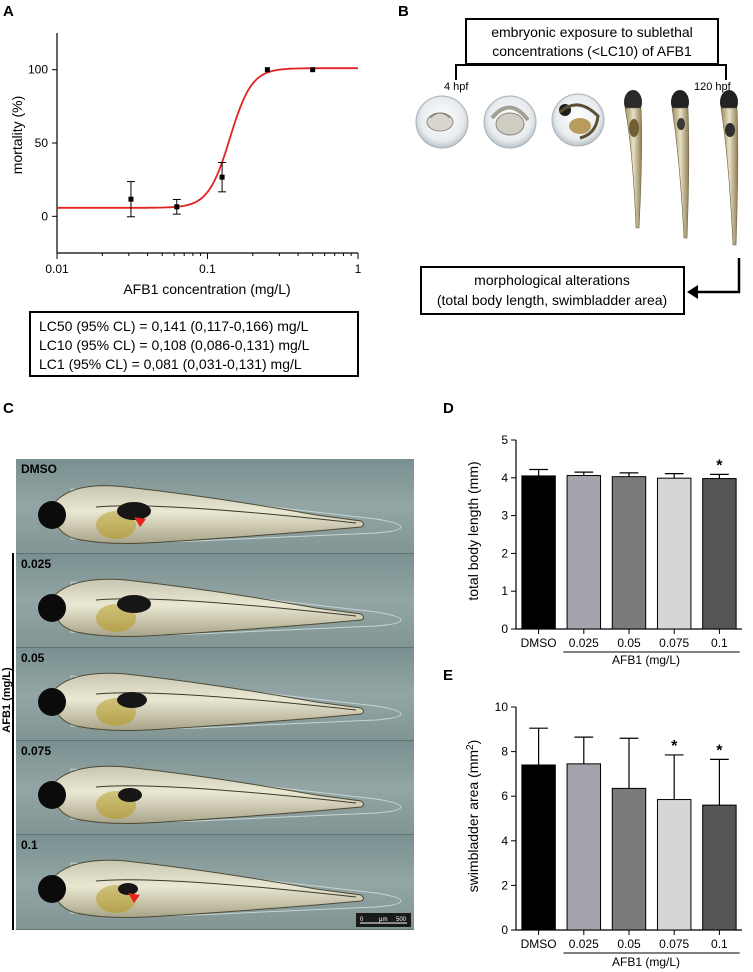  Describe the element at coordinates (207, 138) in the screenshot. I see `chart-a-fit-curve` at that location.